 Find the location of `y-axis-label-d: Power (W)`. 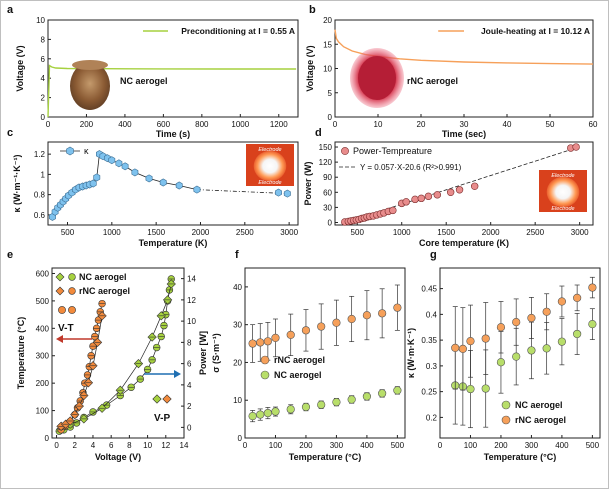

y-axis-label-d: Power (W) is located at coordinates (308, 183).